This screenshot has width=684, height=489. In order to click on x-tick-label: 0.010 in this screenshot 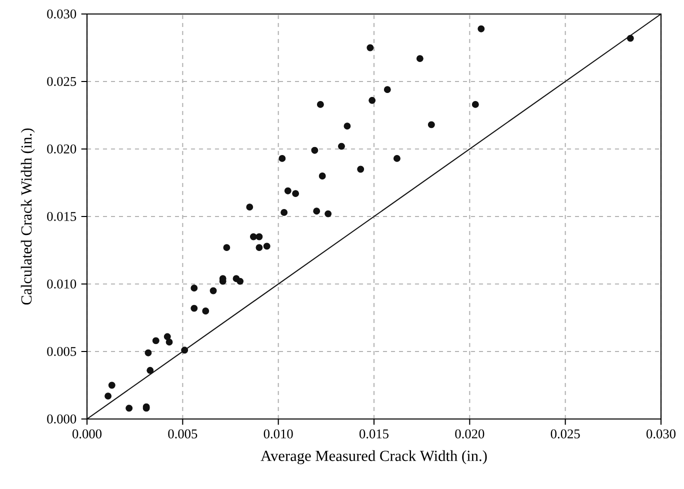, I will do `click(278, 433)`.